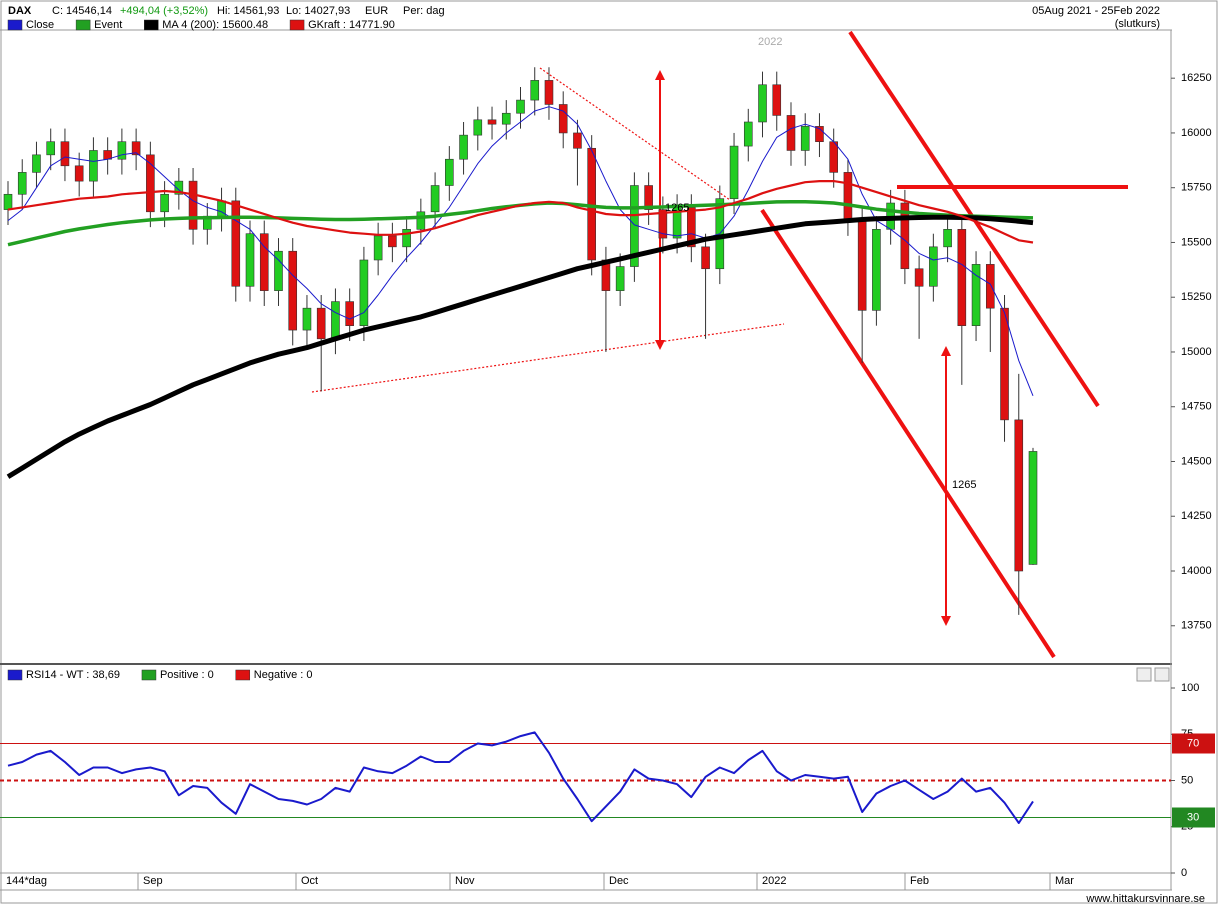 This screenshot has height=905, width=1218. What do you see at coordinates (1196, 571) in the screenshot?
I see `y-tick-label: 14000` at bounding box center [1196, 571].